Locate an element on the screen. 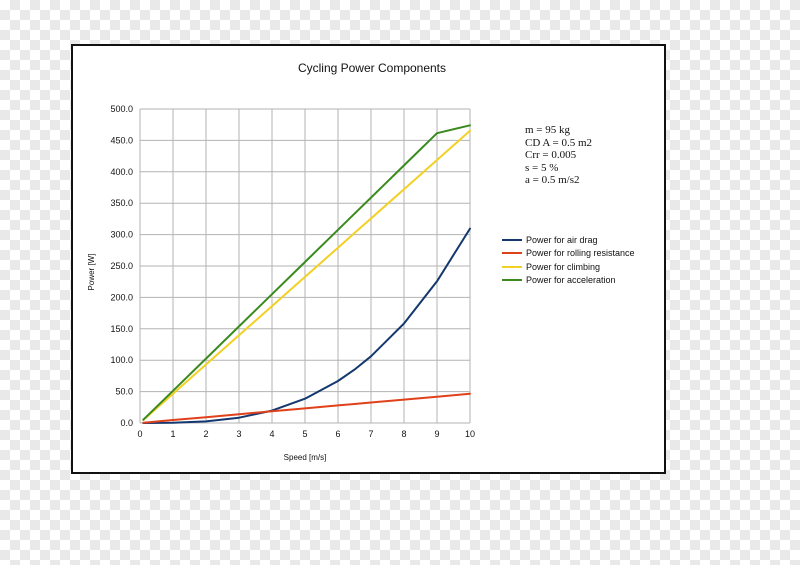 The height and width of the screenshot is (565, 800). y-tick-label: 200.0 is located at coordinates (121, 297).